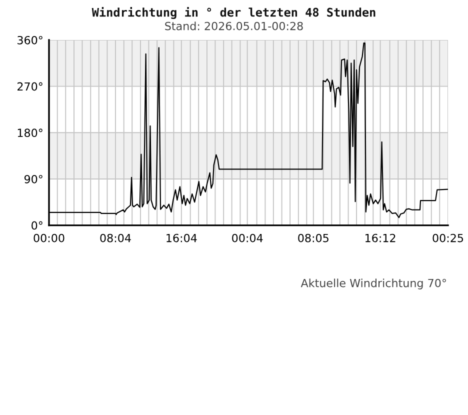 The image size is (468, 415). Describe the element at coordinates (30, 40) in the screenshot. I see `y-tick-label: 360°` at that location.